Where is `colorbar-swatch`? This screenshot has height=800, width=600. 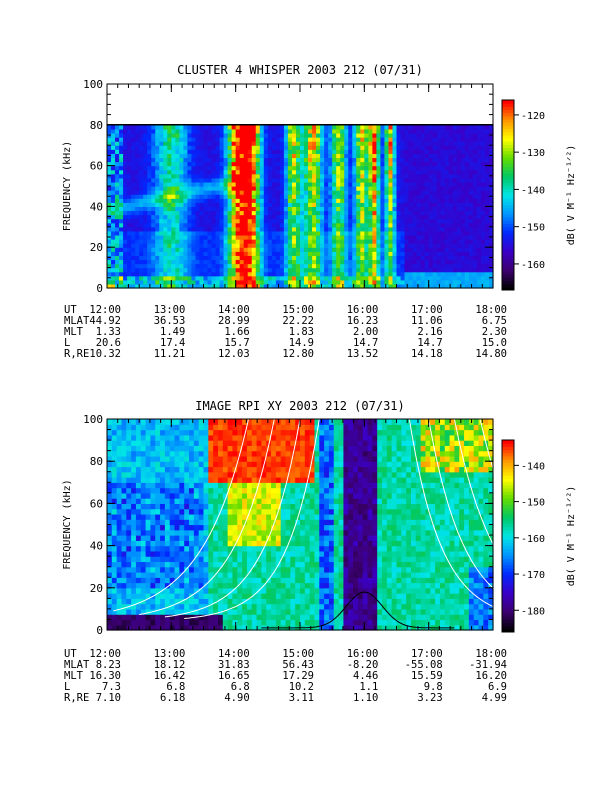
colorbar-swatch is located at coordinates (508, 168).